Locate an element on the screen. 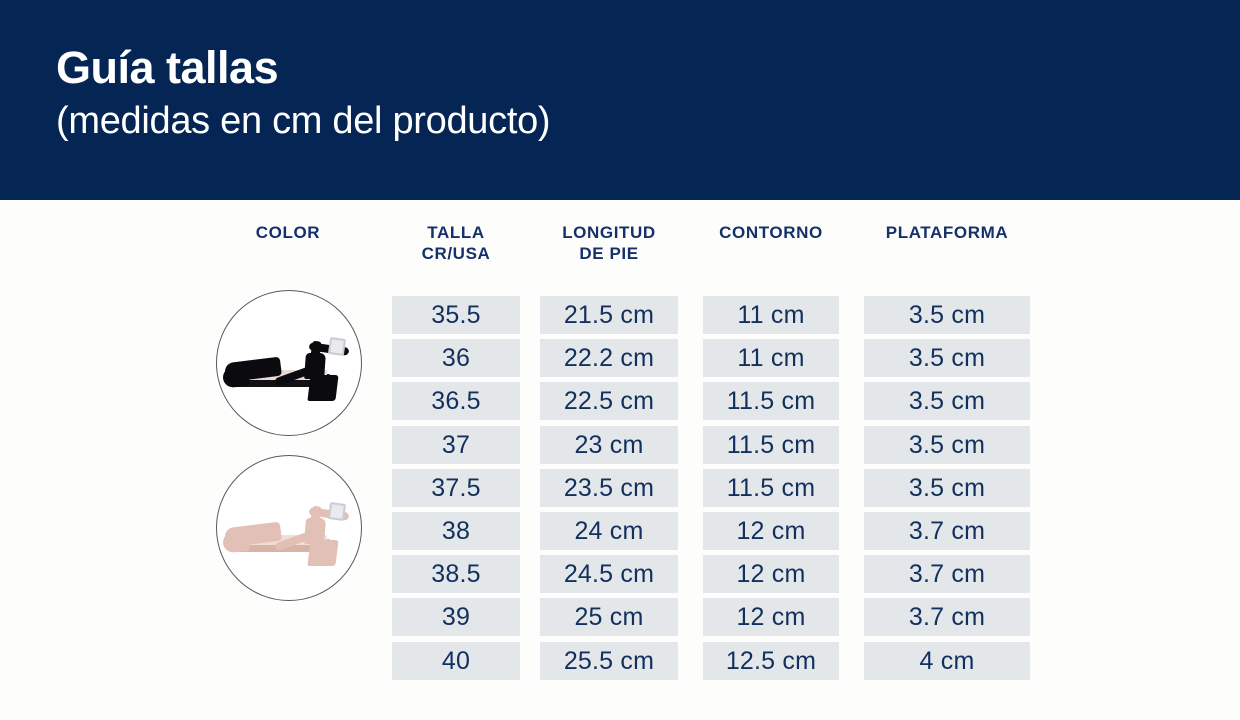 The width and height of the screenshot is (1240, 720). column-header-longitud: LONGITUD DE PIE is located at coordinates (609, 243).